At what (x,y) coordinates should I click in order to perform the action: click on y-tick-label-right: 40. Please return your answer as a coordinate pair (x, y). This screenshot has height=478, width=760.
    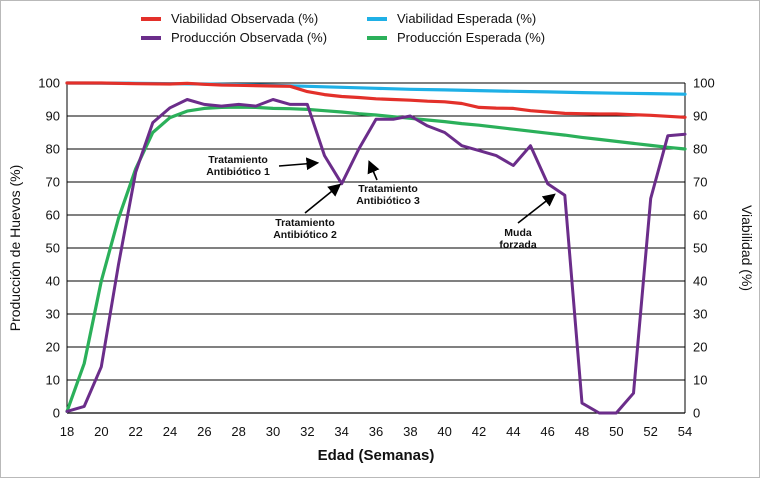
    Looking at the image, I should click on (700, 281).